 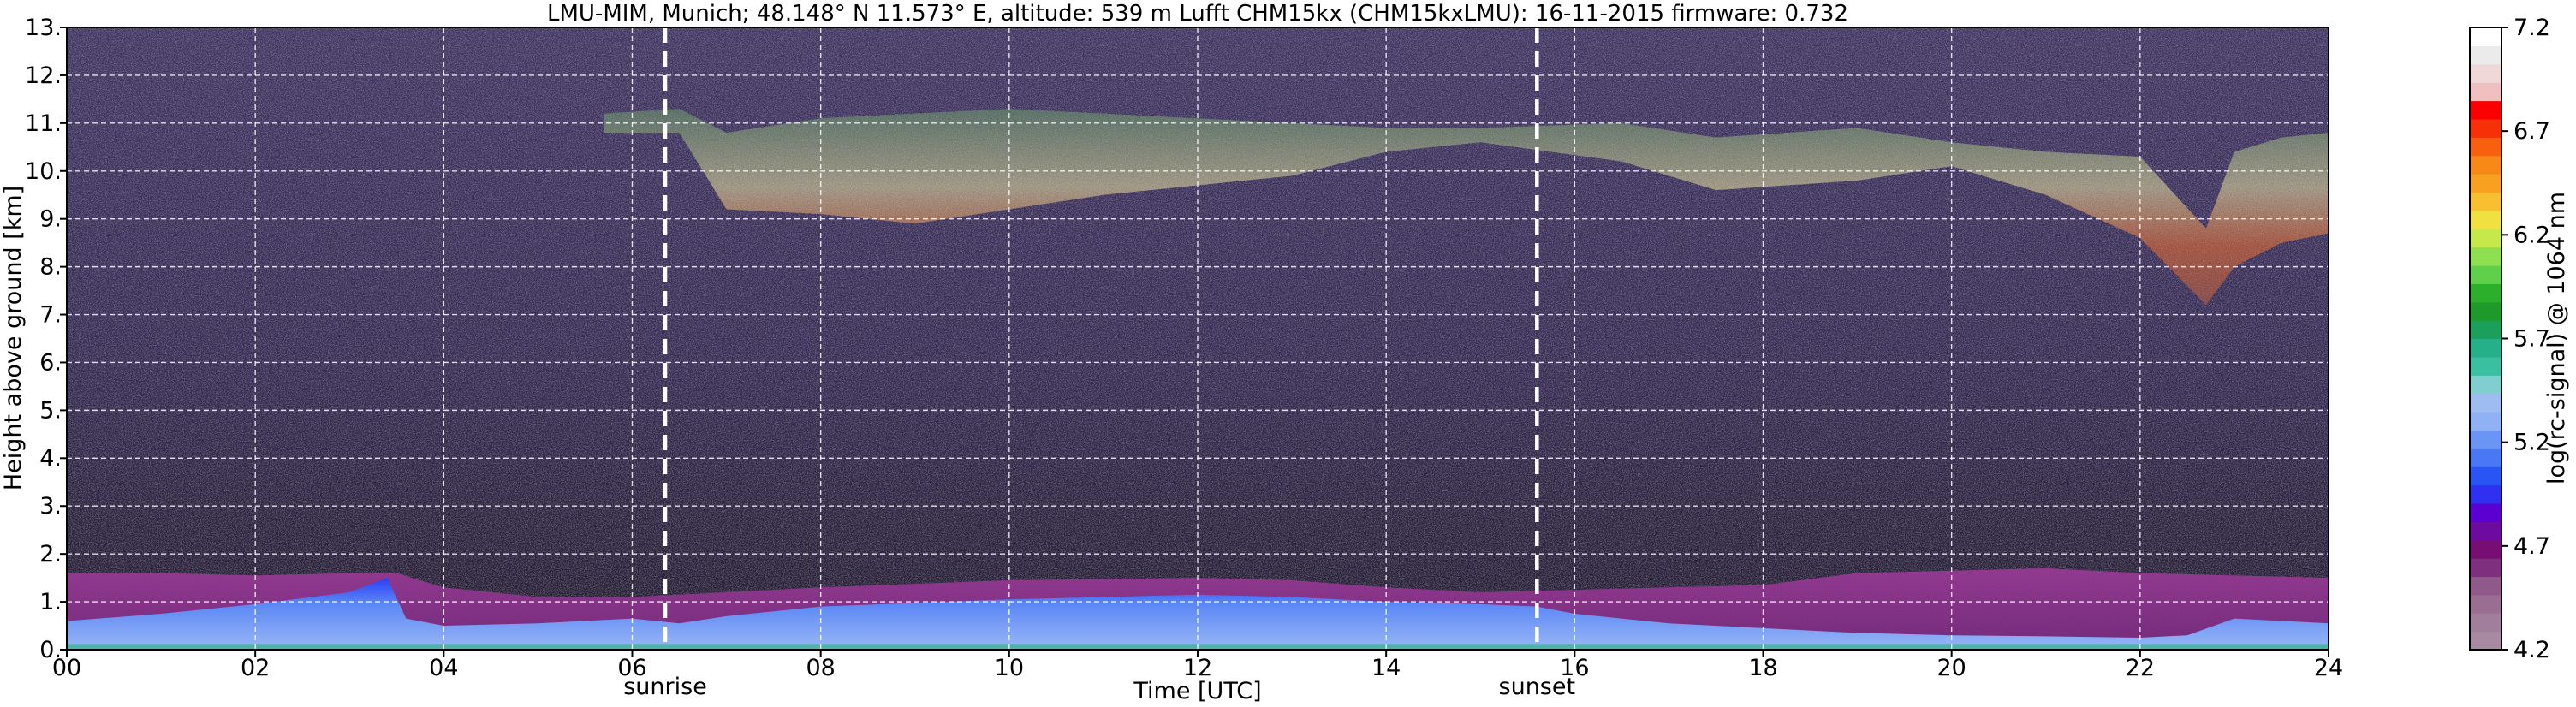 What do you see at coordinates (50, 459) in the screenshot?
I see `y-tick-label: 4.` at bounding box center [50, 459].